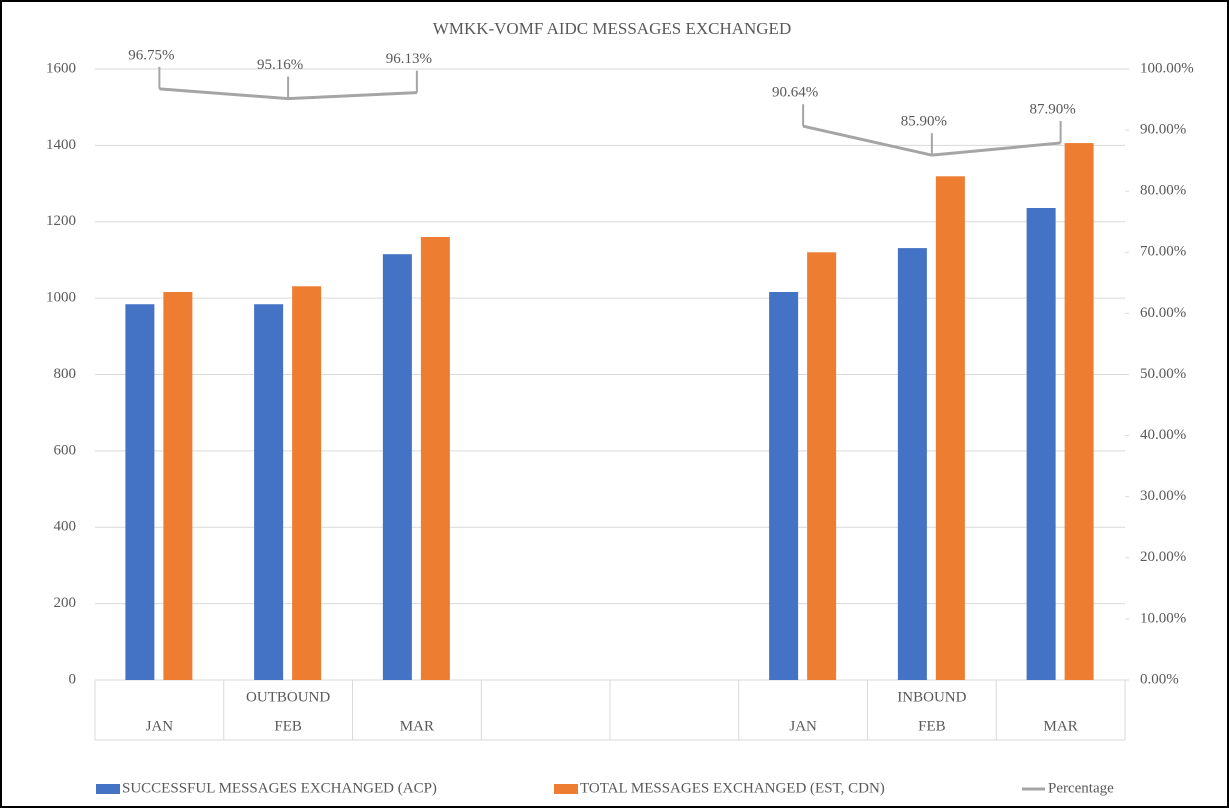  I want to click on y2-tick-label: 90.00%, so click(1163, 130).